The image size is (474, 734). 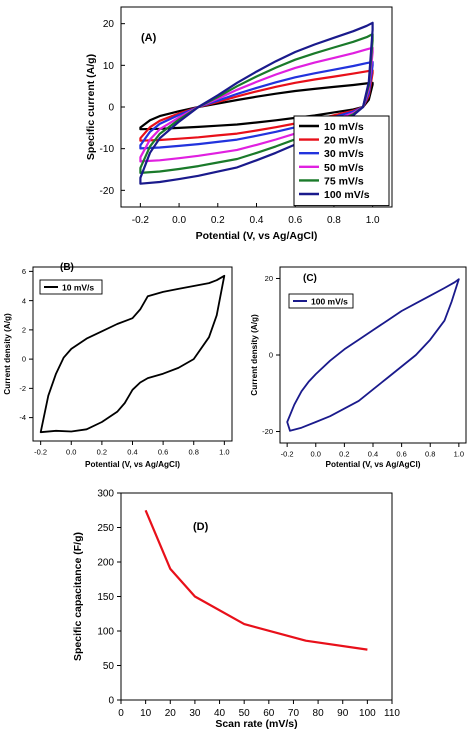 I want to click on x-tick-label: 20, so click(x=171, y=713).